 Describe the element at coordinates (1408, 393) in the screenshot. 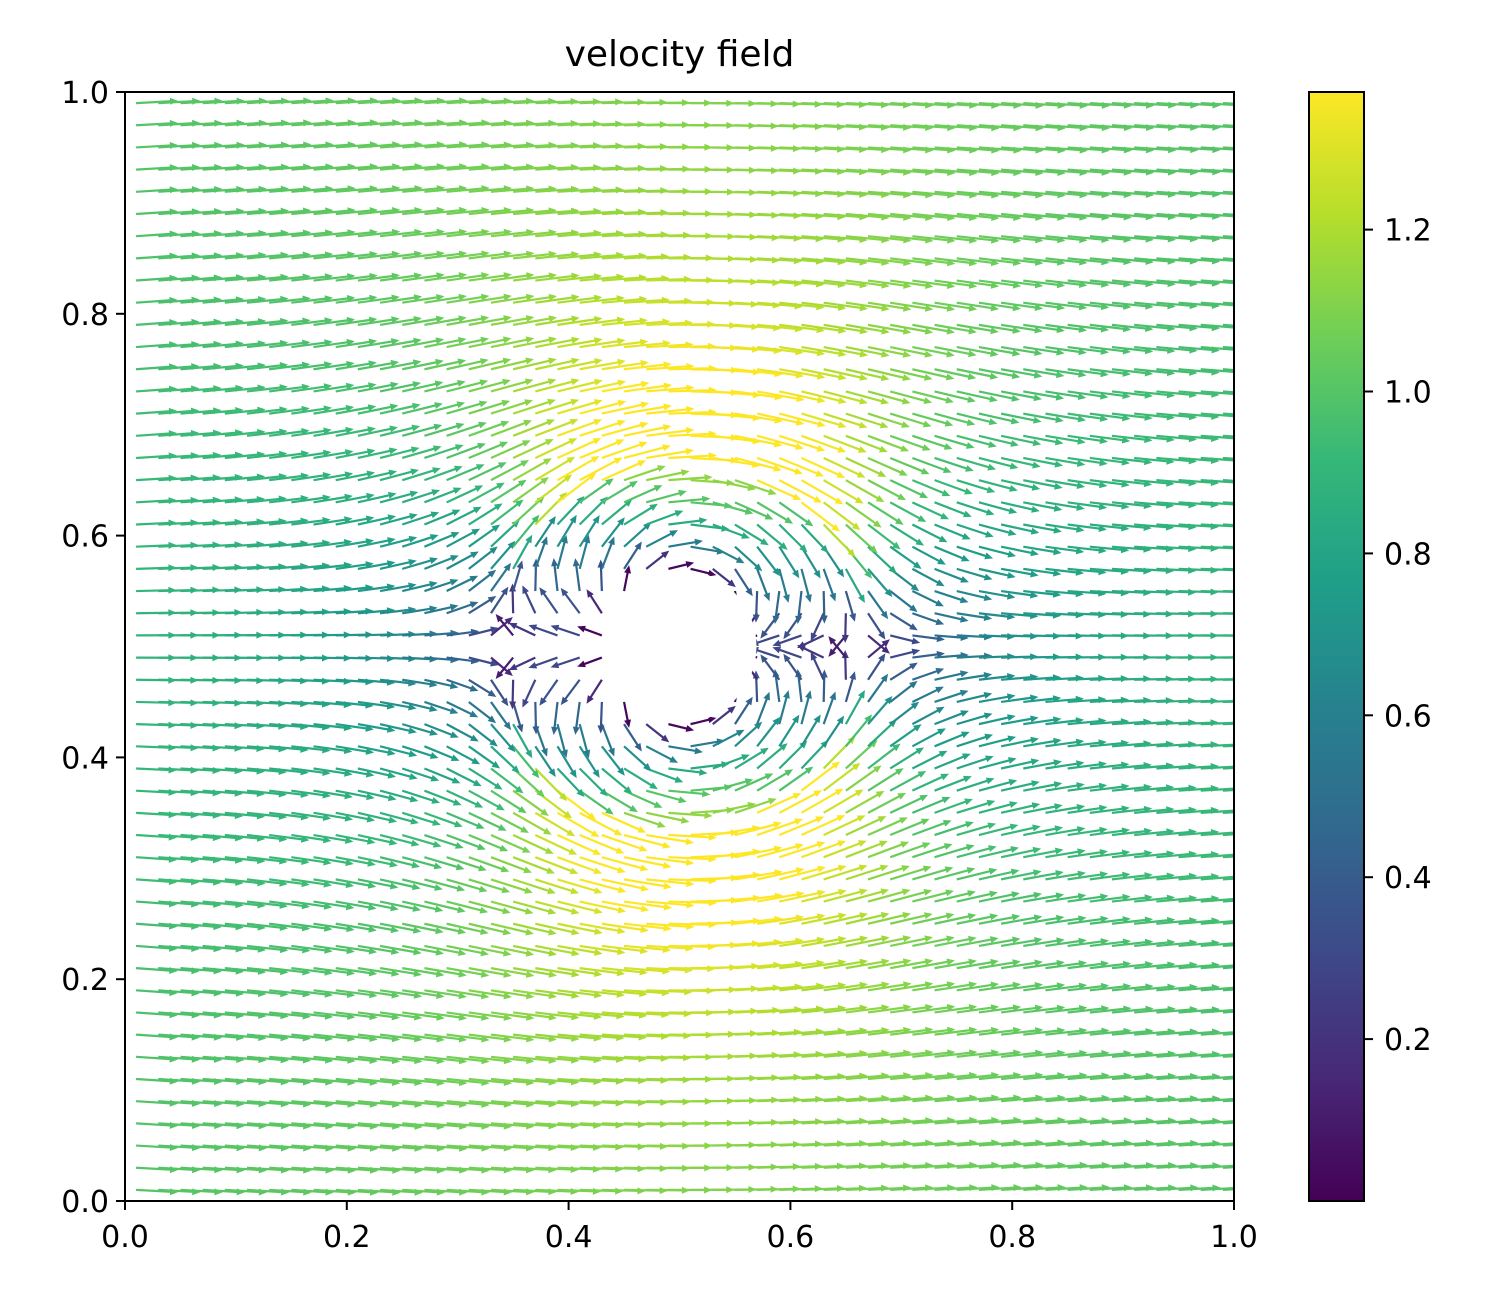

I see `colorbar-tick-label: 1.0` at that location.